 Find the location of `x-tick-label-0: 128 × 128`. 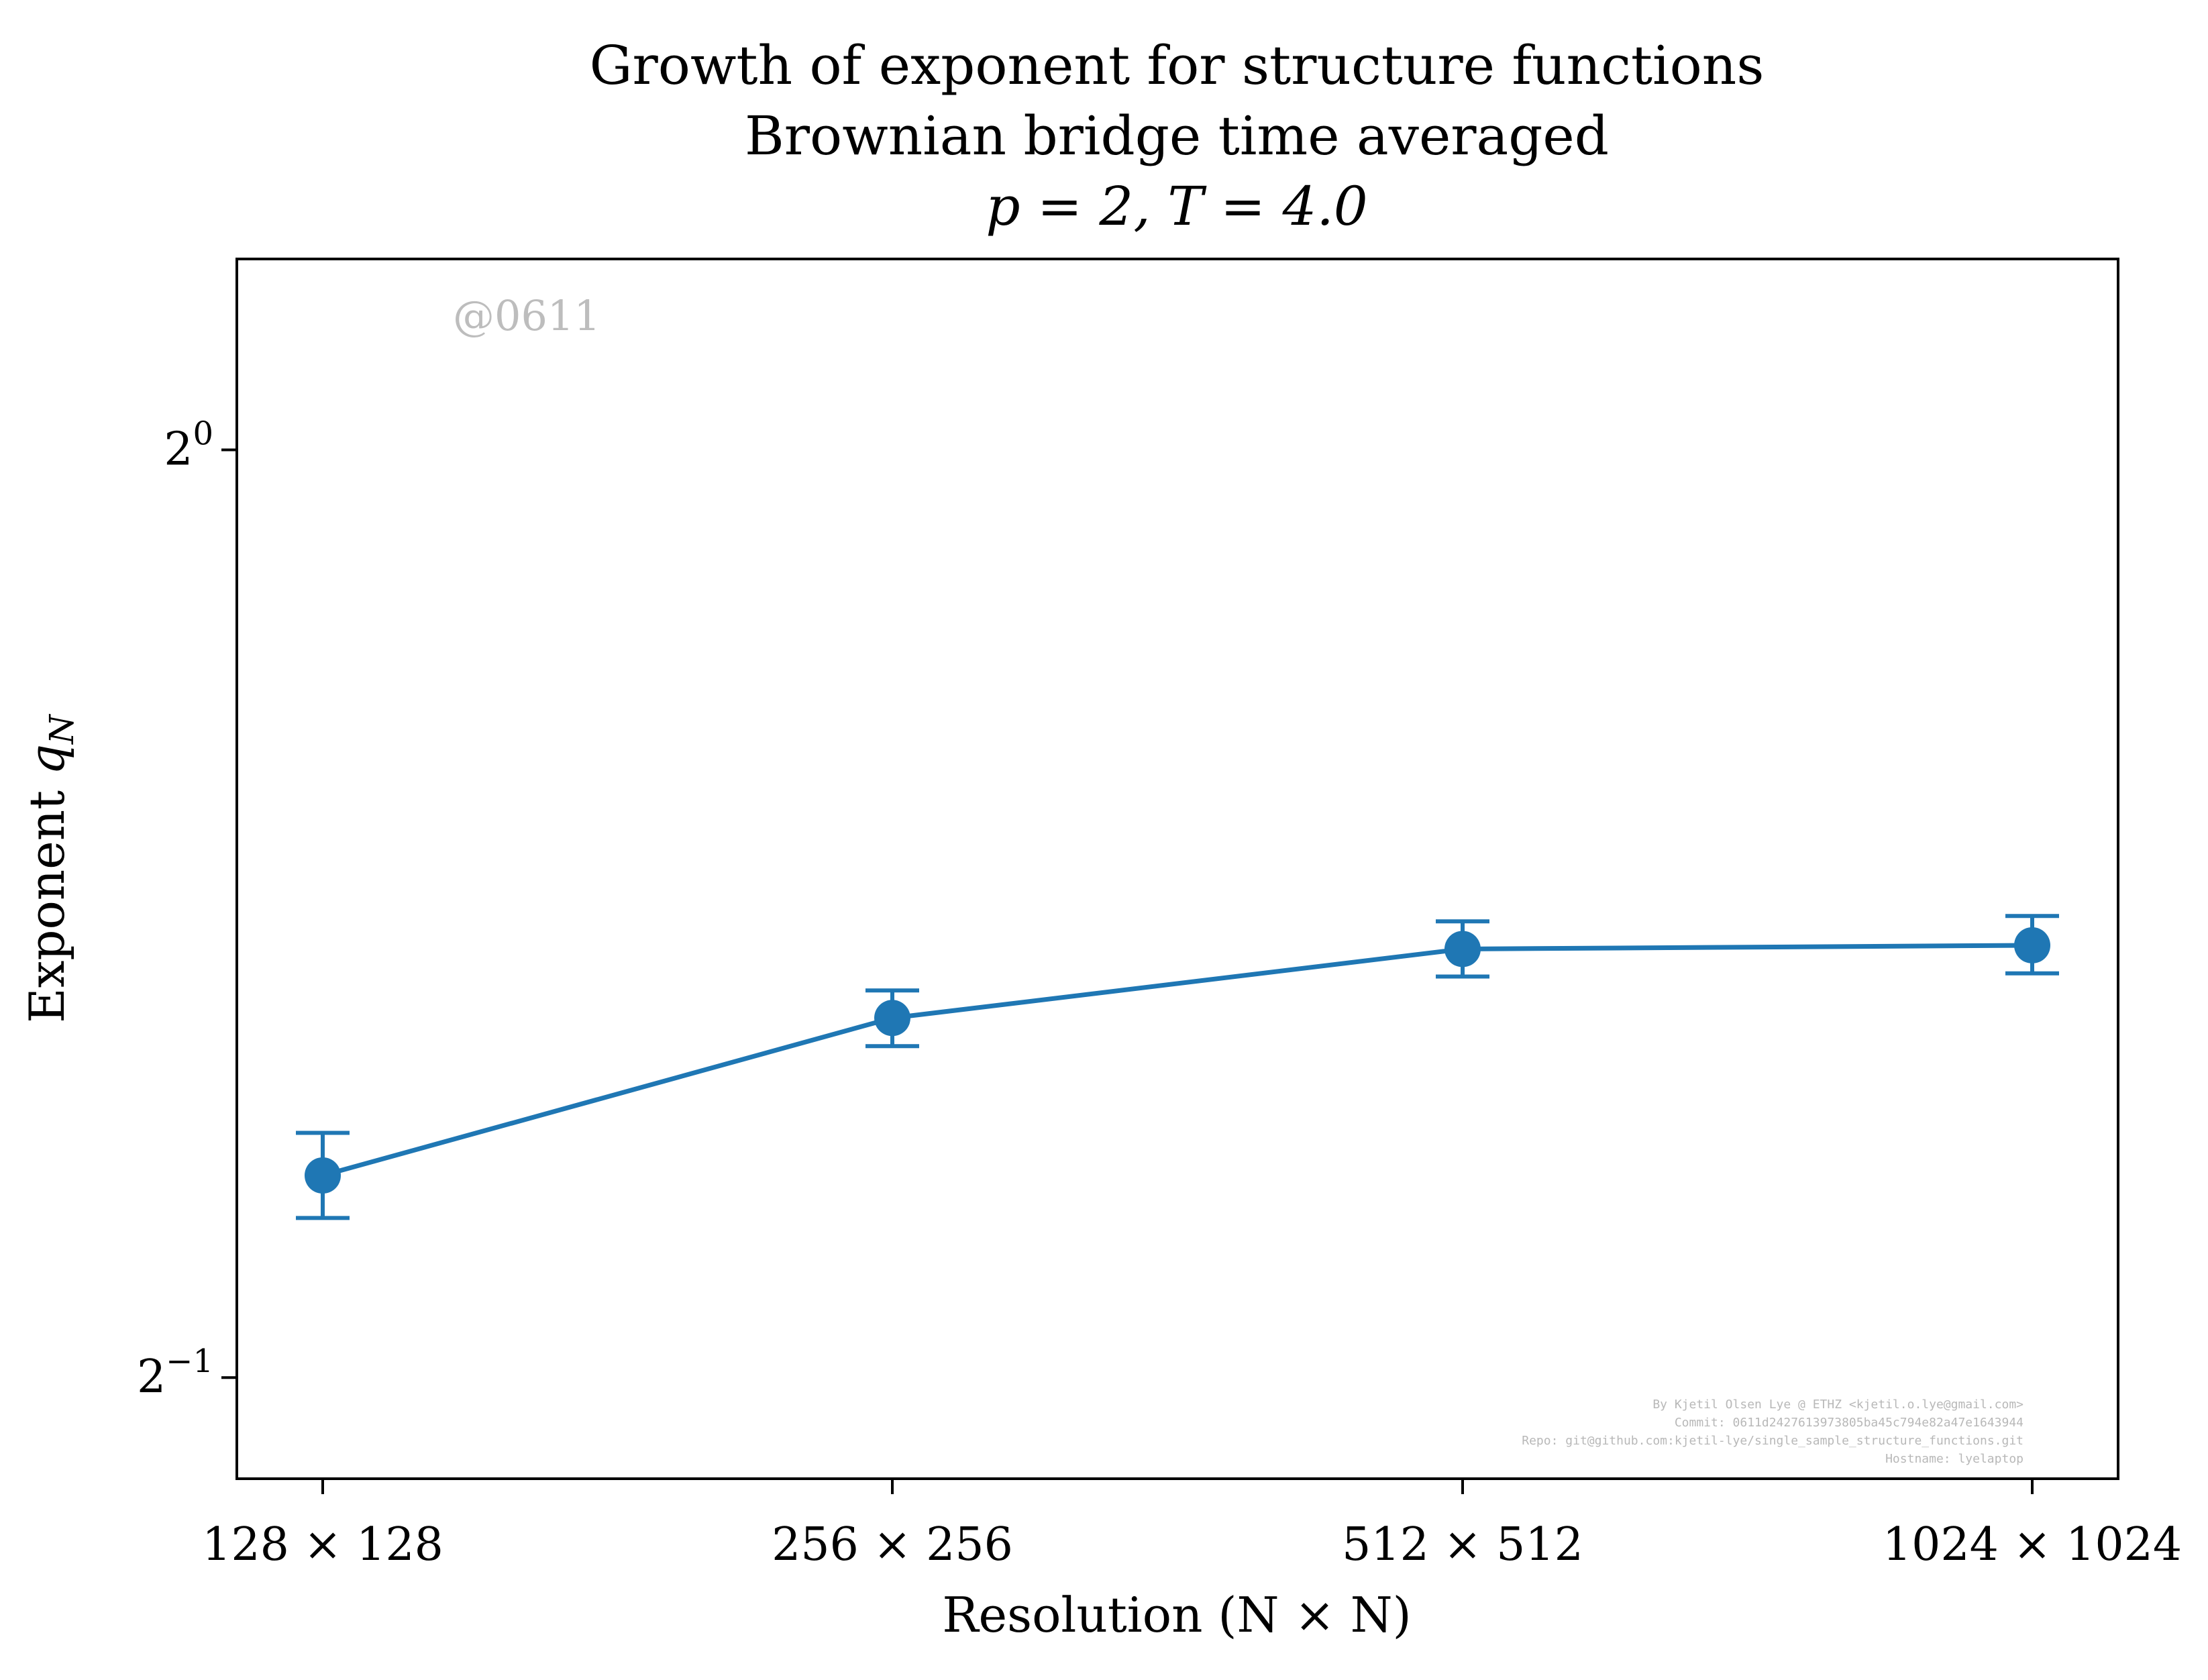

x-tick-label-0: 128 × 128 is located at coordinates (323, 1544).